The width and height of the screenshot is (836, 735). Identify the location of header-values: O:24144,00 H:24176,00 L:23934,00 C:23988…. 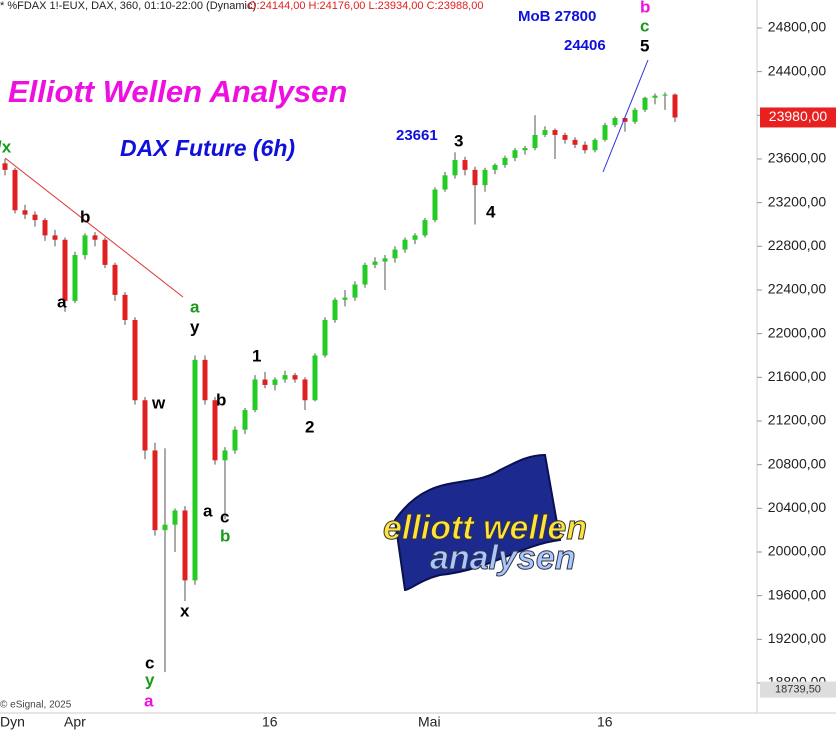
(365, 6).